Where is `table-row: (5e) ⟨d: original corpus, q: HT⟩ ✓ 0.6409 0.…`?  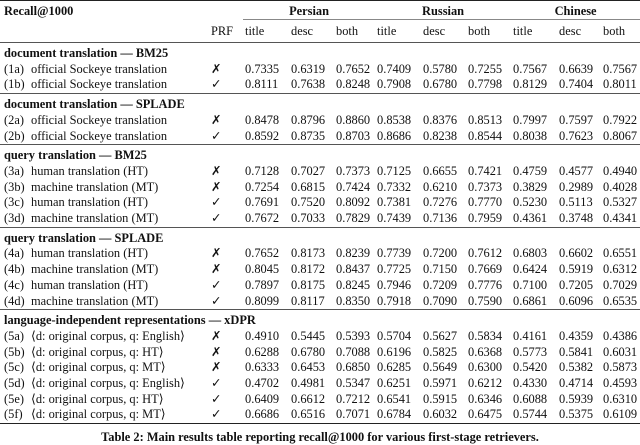 table-row: (5e) ⟨d: original corpus, q: HT⟩ ✓ 0.6409 0.… is located at coordinates (320, 400).